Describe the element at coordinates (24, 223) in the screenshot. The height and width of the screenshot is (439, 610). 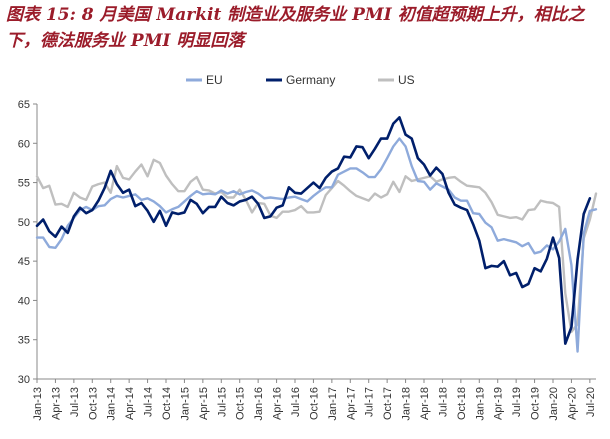
I see `y-tick-label: 50` at that location.